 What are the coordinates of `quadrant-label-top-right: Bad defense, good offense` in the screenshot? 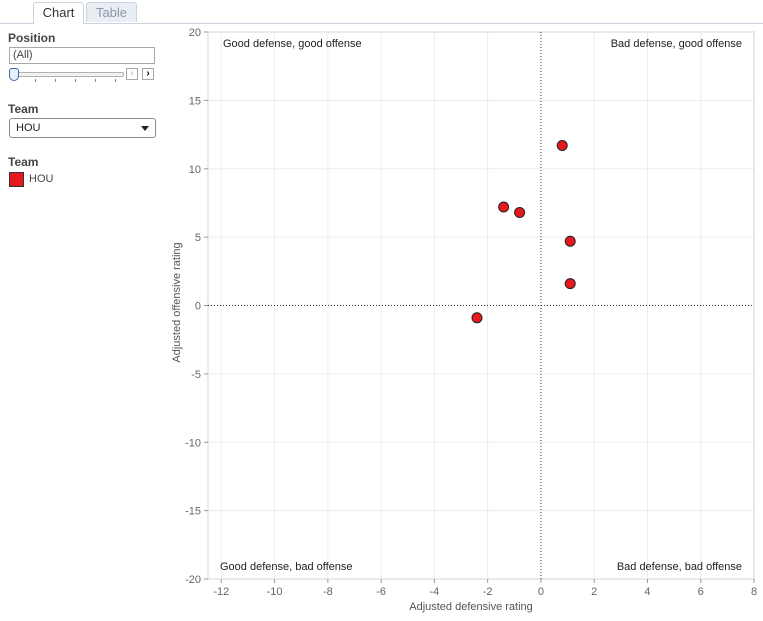 It's located at (676, 44).